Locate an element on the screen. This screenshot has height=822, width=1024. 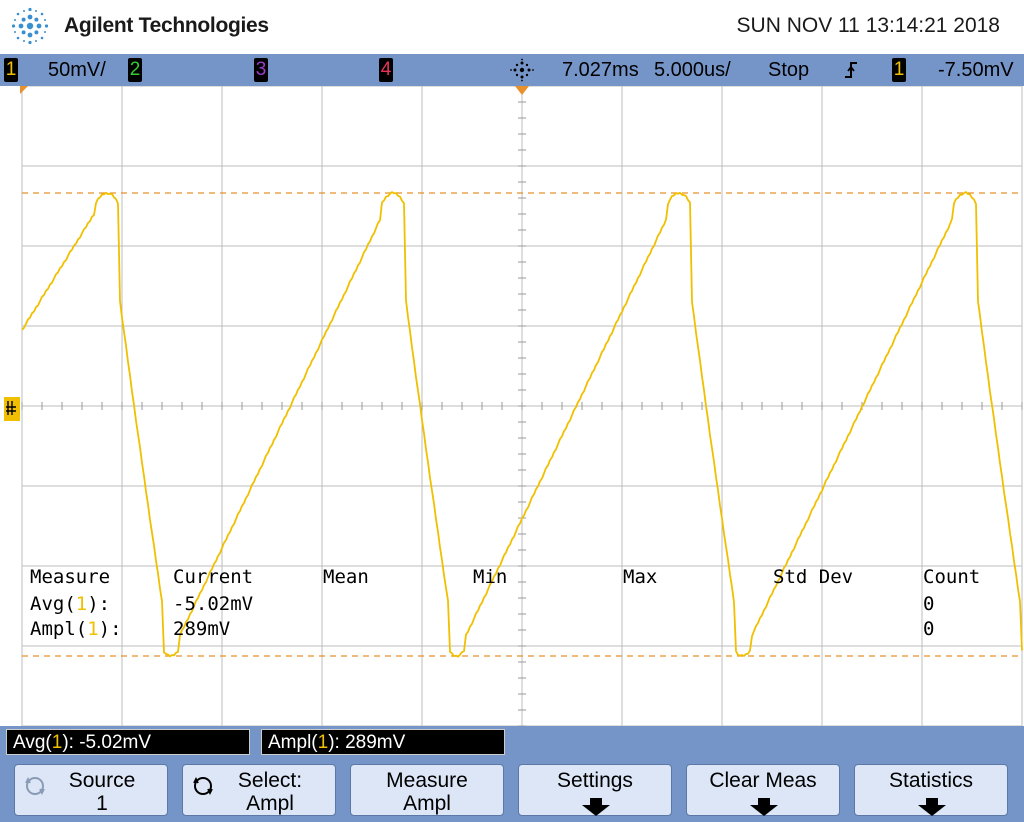
source-softkey-value: 1 is located at coordinates (102, 803).